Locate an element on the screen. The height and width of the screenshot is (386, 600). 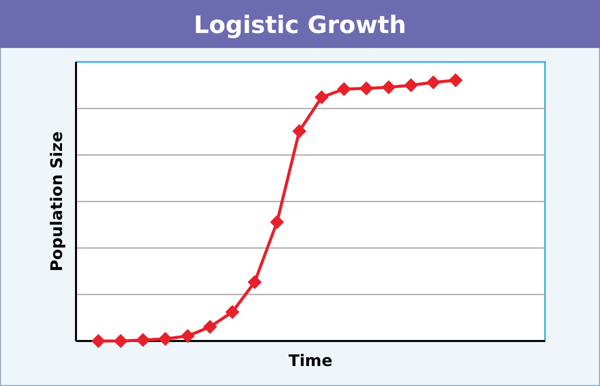
chart-title: Logistic Growth is located at coordinates (300, 25).